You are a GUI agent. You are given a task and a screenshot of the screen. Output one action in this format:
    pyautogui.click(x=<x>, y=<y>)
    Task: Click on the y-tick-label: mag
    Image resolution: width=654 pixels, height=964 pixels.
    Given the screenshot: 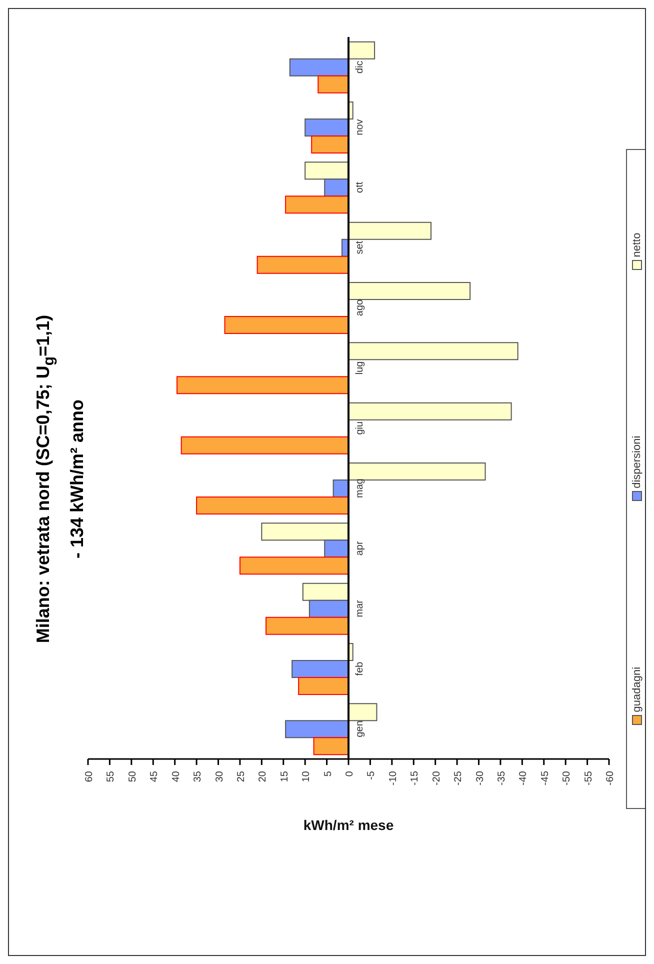 What is the action you would take?
    pyautogui.click(x=360, y=488)
    